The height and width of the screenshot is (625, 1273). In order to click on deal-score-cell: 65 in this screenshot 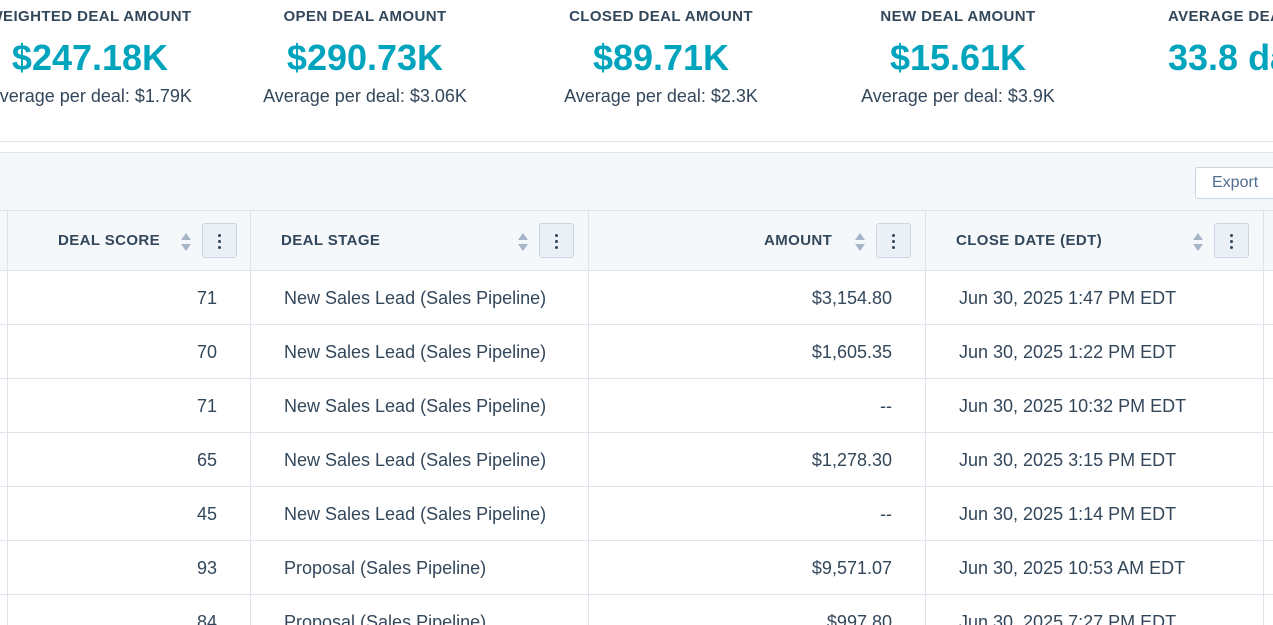, I will do `click(128, 460)`.